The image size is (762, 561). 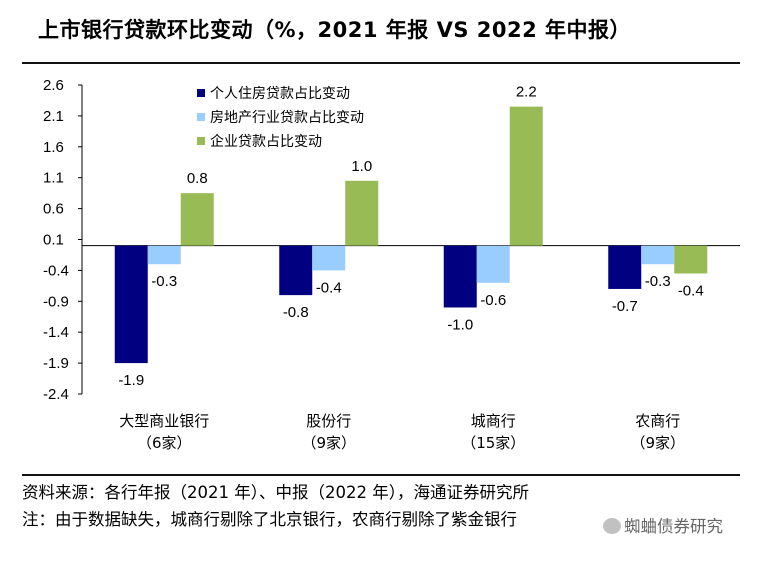 What do you see at coordinates (269, 519) in the screenshot?
I see `footnote: 注：由于数据缺失，城商行剔除了北京银行，农商行剔除了紫金银行` at bounding box center [269, 519].